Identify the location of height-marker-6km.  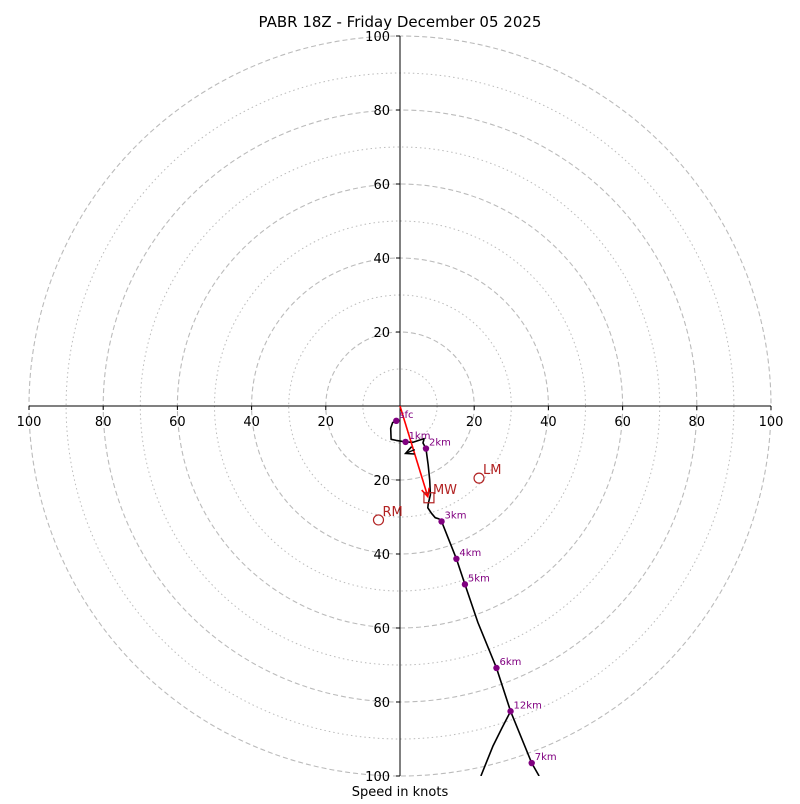
(496, 668).